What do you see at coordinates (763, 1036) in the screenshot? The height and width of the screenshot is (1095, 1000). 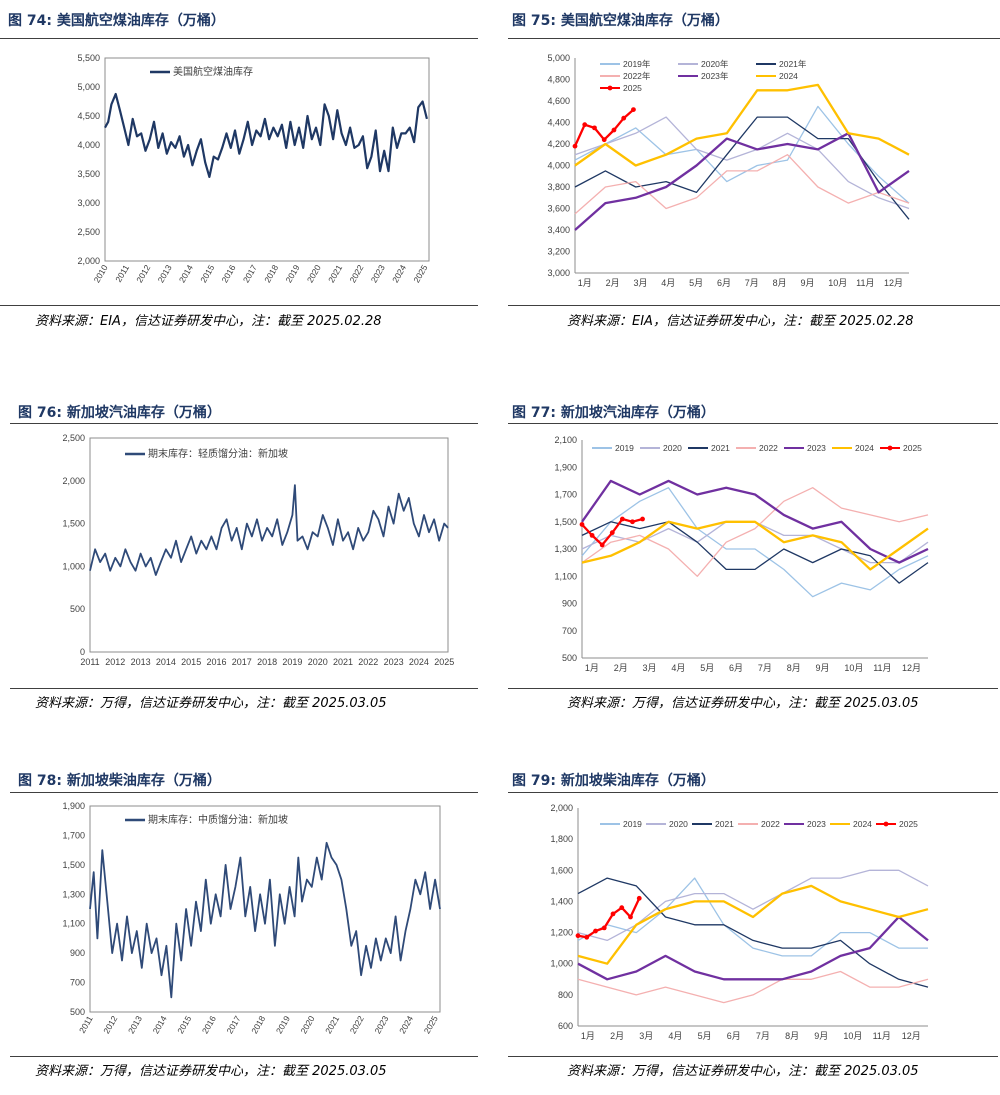 I see `x-tick-label: 7月` at bounding box center [763, 1036].